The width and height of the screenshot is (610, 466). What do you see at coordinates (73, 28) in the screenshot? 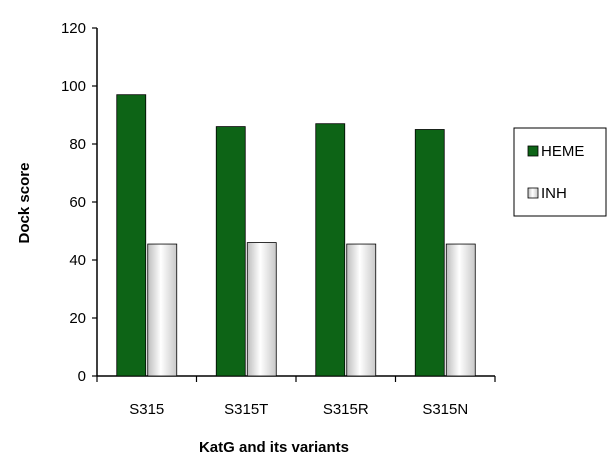
I see `y-tick-label: 120` at bounding box center [73, 28].